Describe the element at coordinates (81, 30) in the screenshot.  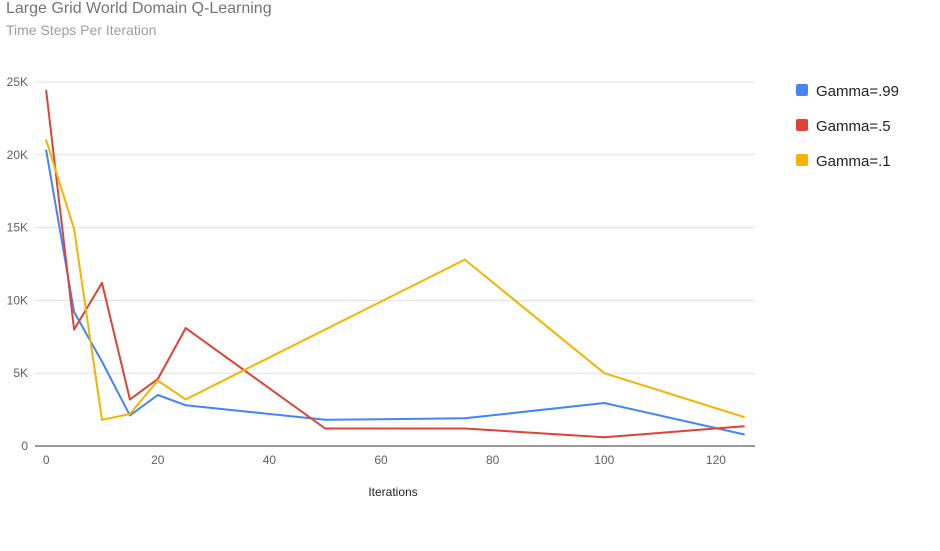
I see `chart-subtitle: Time Steps Per Iteration` at that location.